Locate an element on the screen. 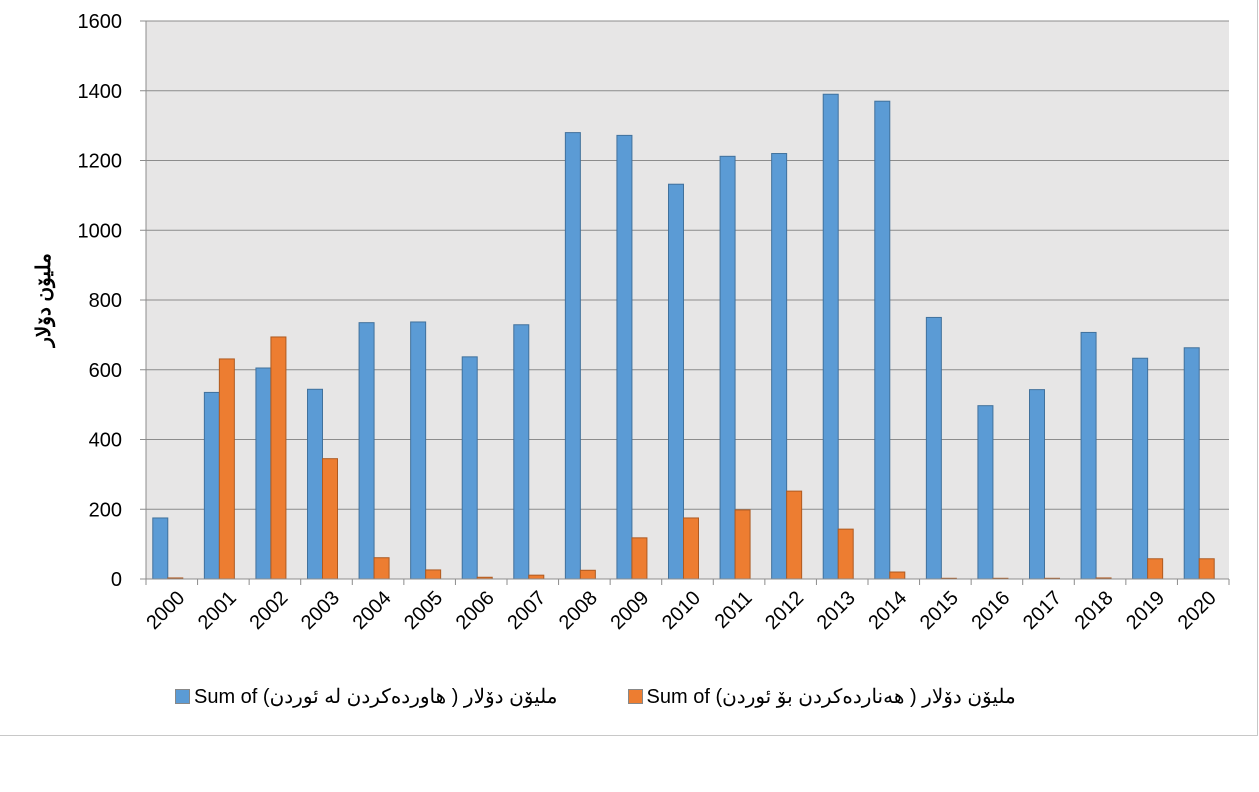 This screenshot has height=792, width=1259. x-tick-label: 2000 is located at coordinates (165, 610).